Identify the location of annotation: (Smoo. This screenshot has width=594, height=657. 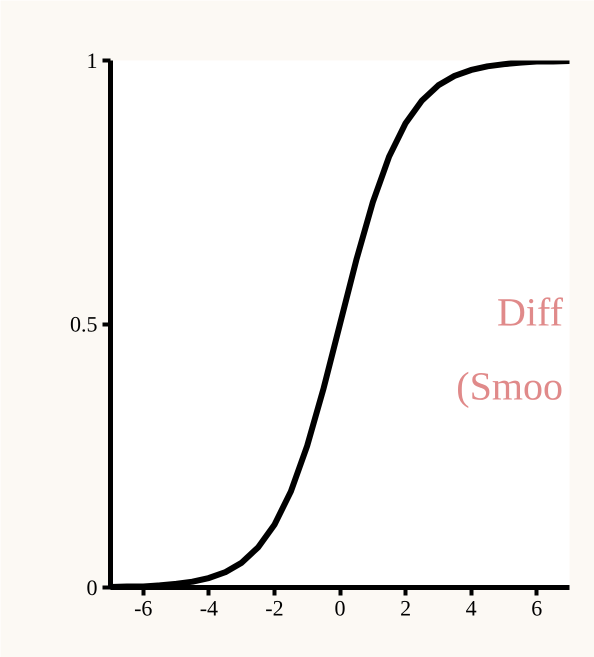
(509, 385).